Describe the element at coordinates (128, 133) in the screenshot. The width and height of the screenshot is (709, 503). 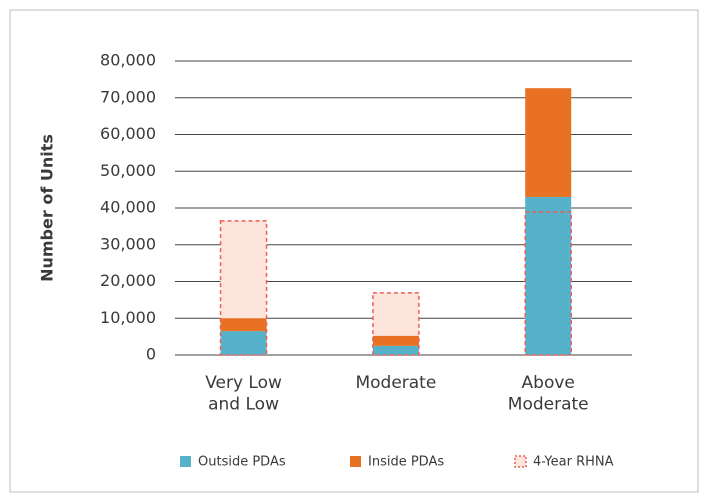
I see `y-tick-label: 60,000` at that location.